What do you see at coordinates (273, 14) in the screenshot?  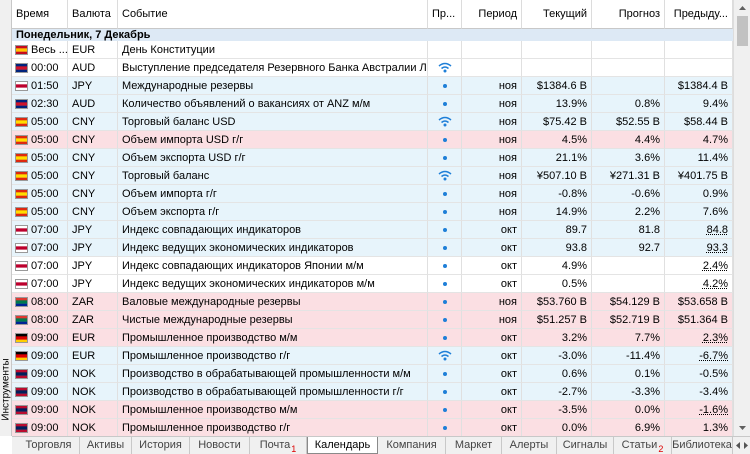 I see `column-header: Событие` at bounding box center [273, 14].